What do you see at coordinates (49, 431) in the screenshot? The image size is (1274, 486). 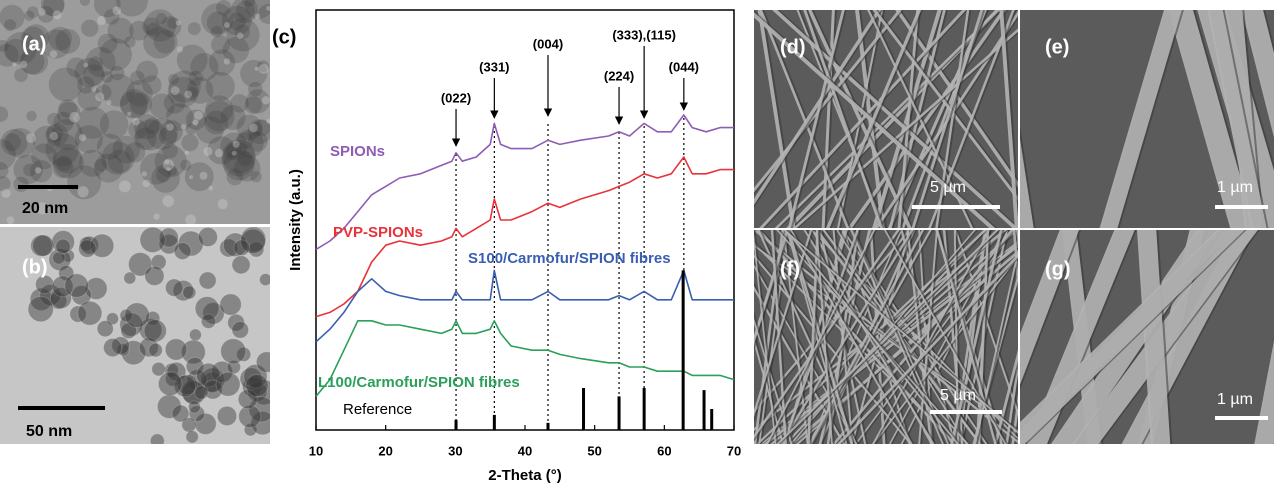 I see `scale-bar-label: 50 nm` at bounding box center [49, 431].